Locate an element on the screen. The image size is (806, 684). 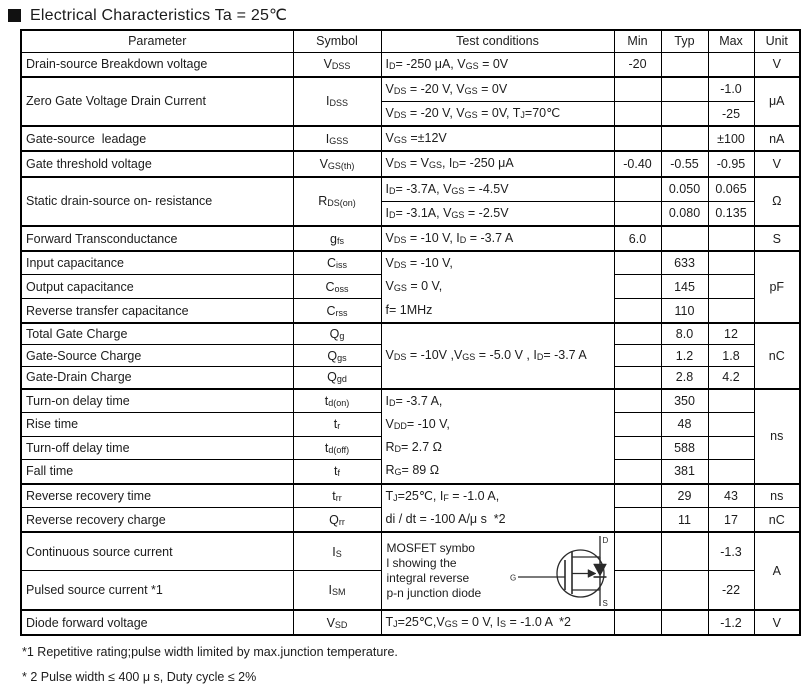
typ-cell: 0.080 is located at coordinates (684, 213).